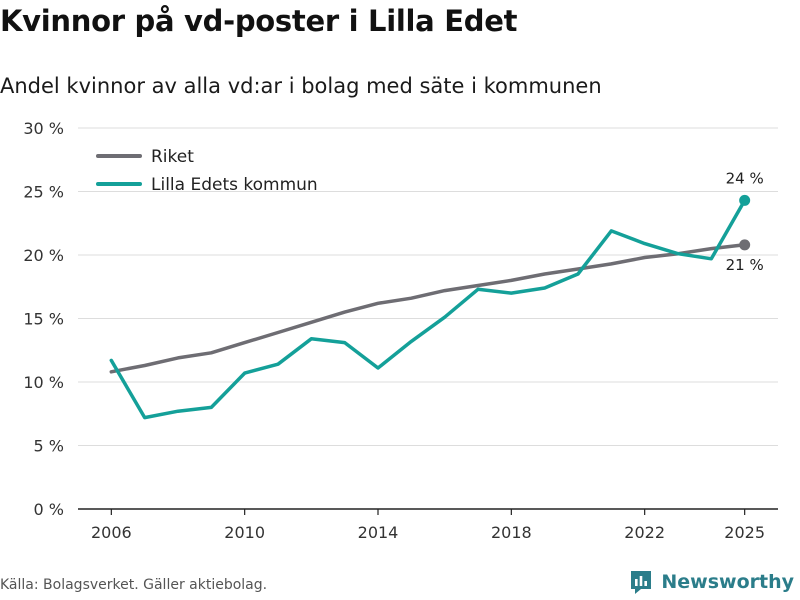 This screenshot has height=600, width=800. Describe the element at coordinates (111, 532) in the screenshot. I see `x-tick-label: 2006` at that location.